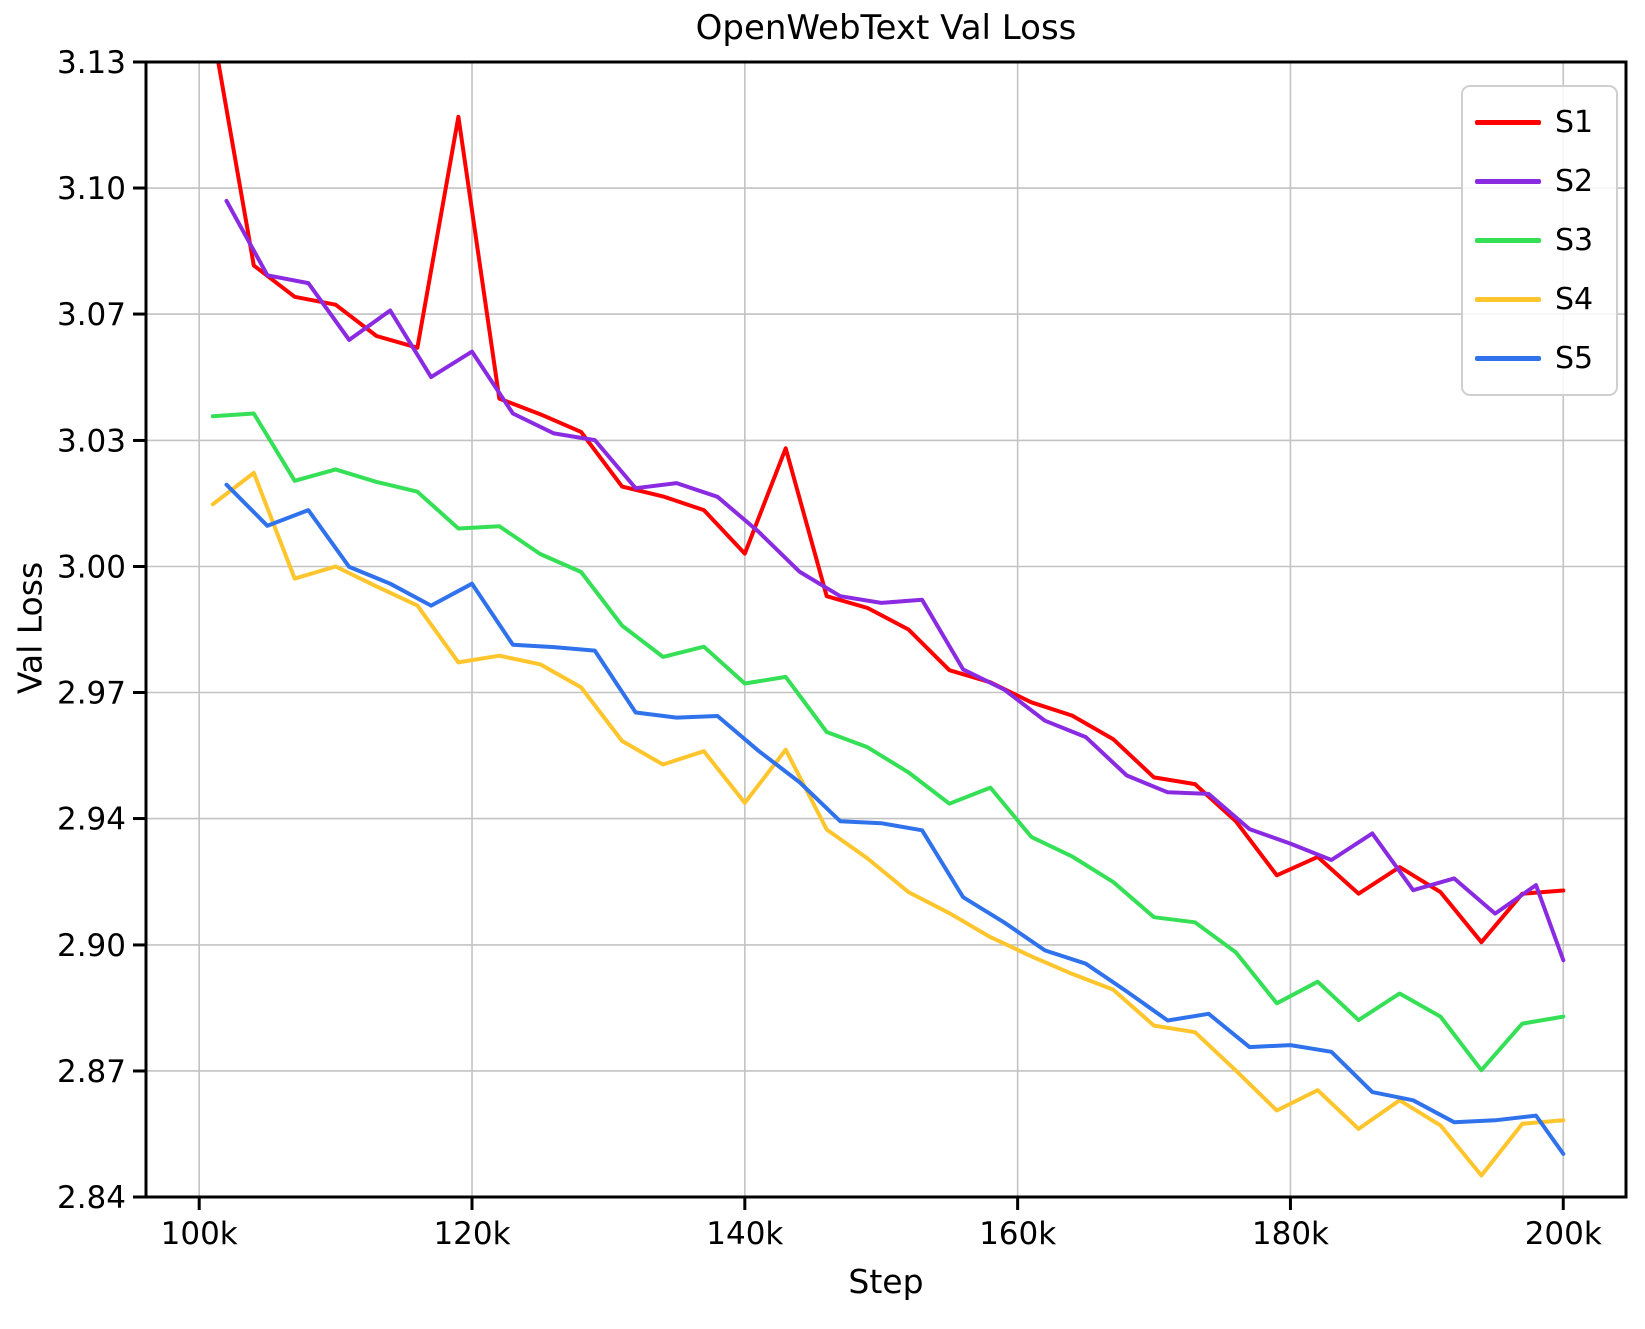  Describe the element at coordinates (1574, 358) in the screenshot. I see `legend-label: S5` at that location.